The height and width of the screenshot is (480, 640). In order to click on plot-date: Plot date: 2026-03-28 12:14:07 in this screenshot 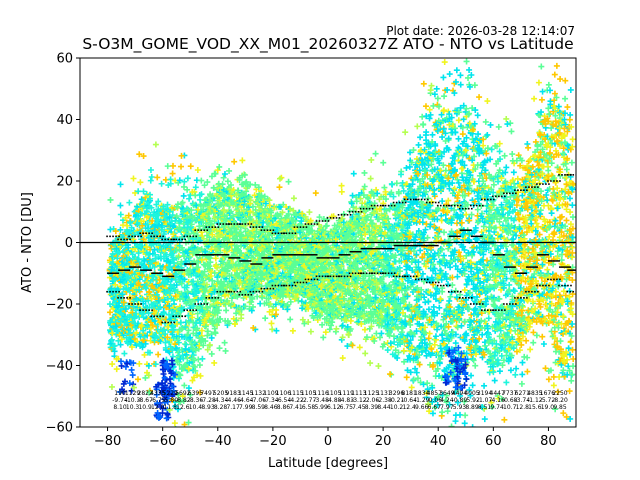, I will do `click(480, 31)`.